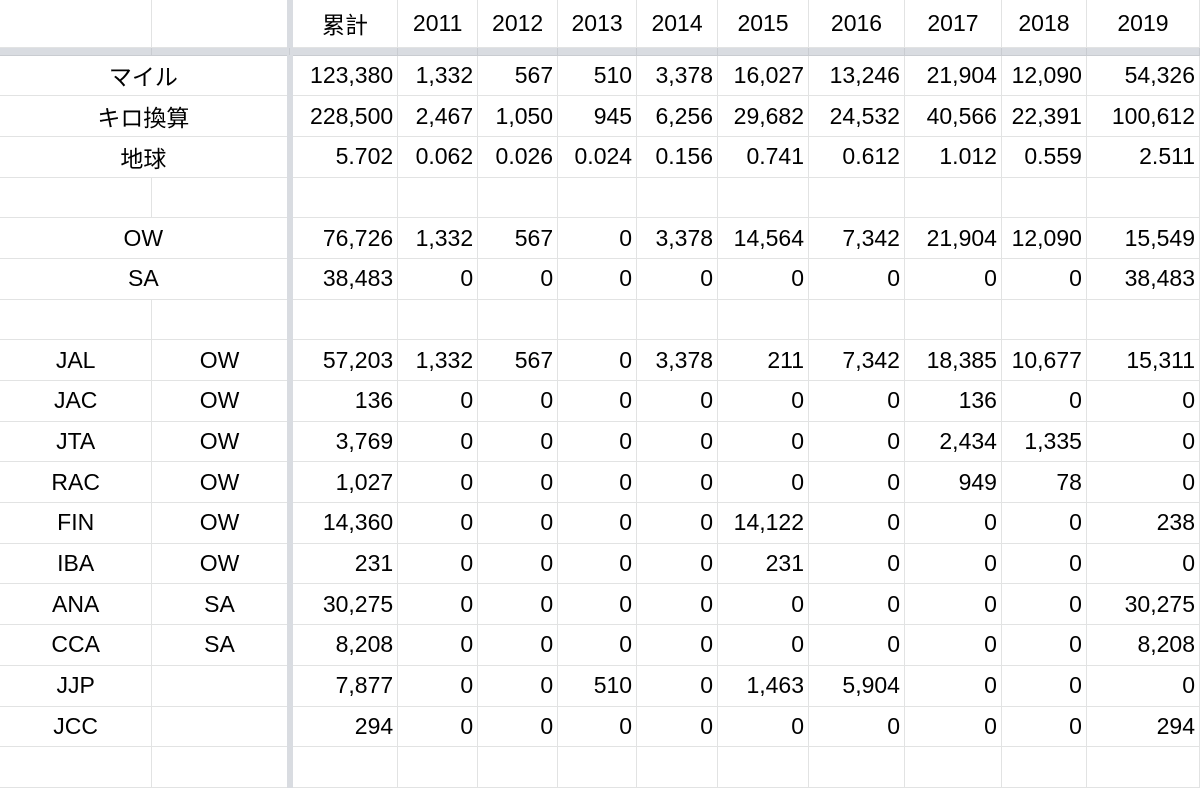  I want to click on header-year: 2013, so click(597, 24).